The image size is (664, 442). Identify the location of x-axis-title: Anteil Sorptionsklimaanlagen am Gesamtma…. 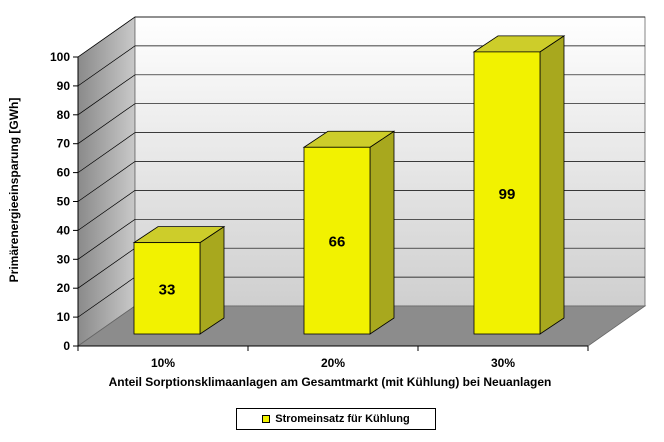
(330, 382).